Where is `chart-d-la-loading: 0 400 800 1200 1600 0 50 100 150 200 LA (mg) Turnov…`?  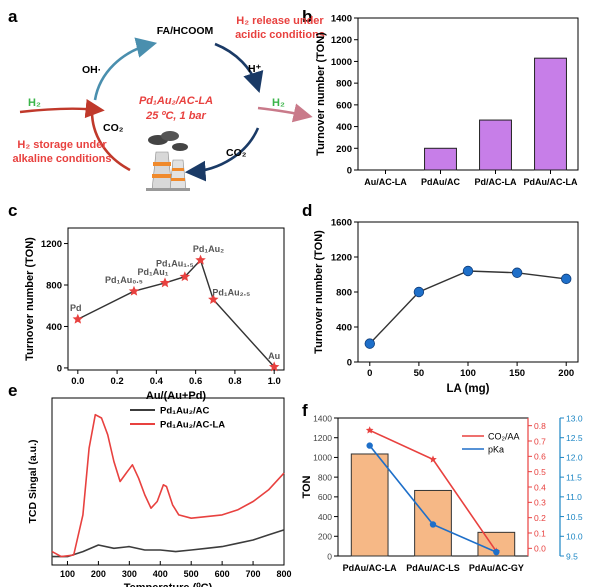
chart-d-la-loading: 0 400 800 1200 1600 0 50 100 150 200 LA (mg) Turnov… is located at coordinates (446, 306).